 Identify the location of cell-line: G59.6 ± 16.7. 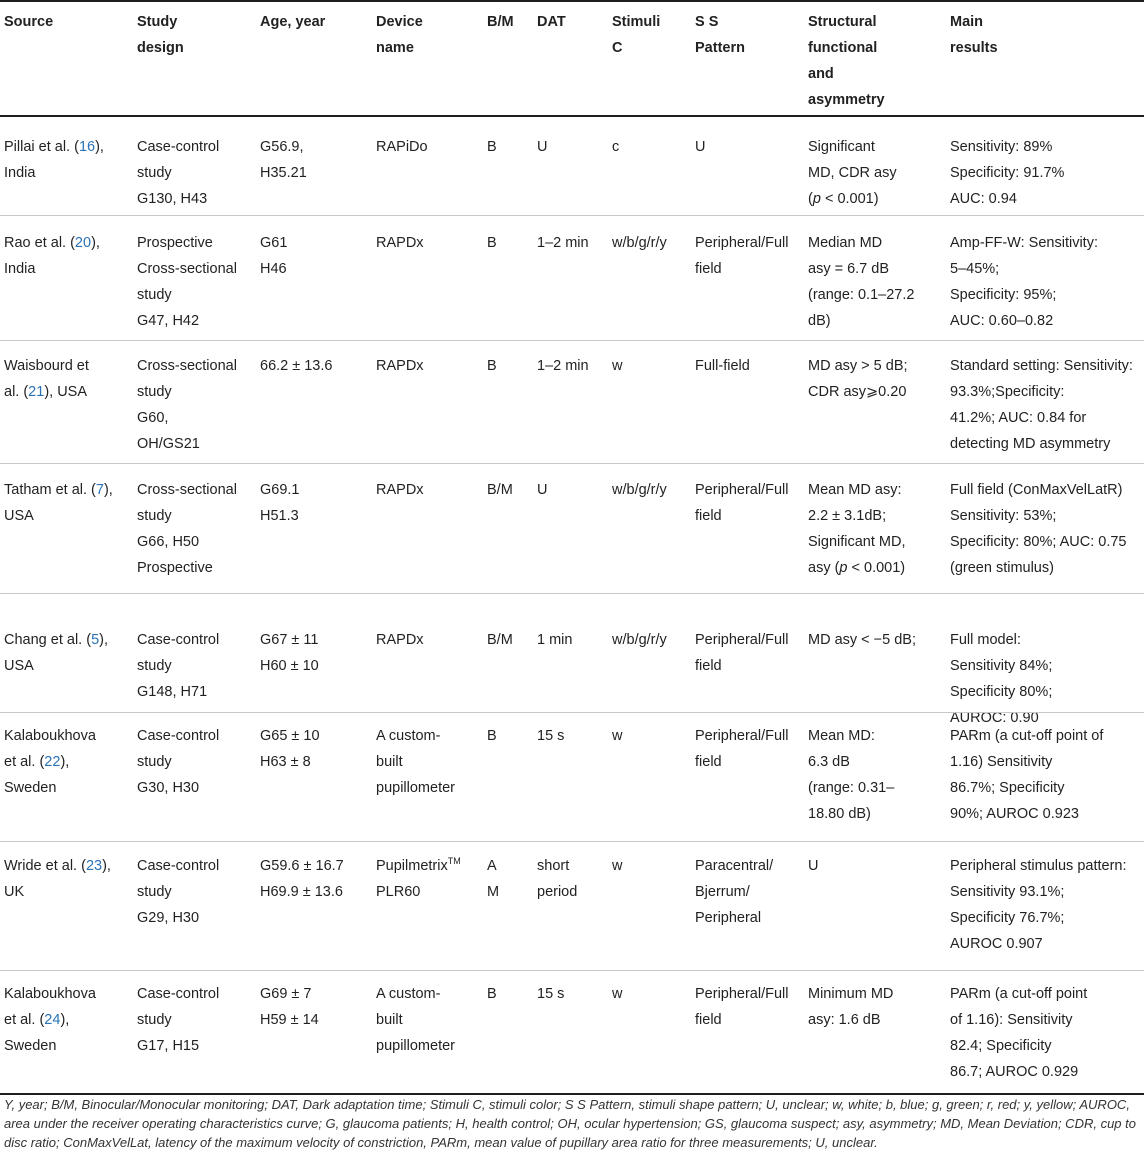
(302, 866).